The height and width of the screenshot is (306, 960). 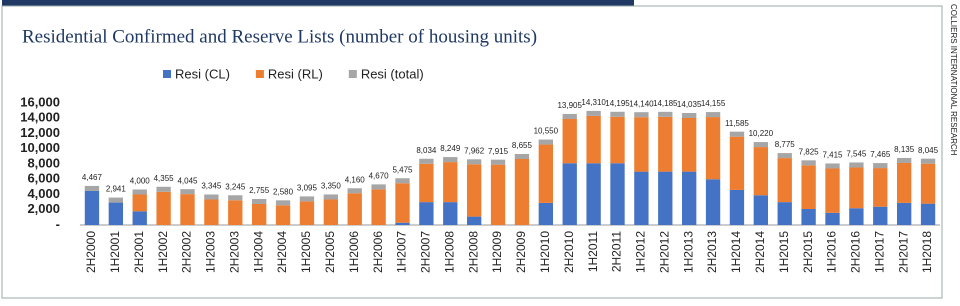 I want to click on x-tick-label: 1H2018, so click(x=927, y=252).